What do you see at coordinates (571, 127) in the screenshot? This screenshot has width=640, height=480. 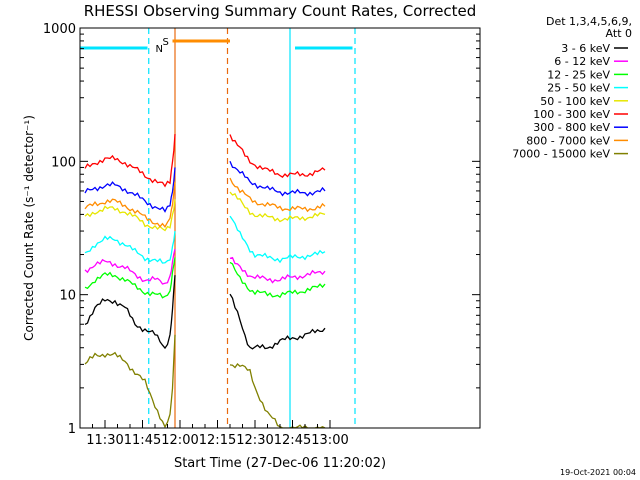 I see `legend-label: 300 - 800 keV` at bounding box center [571, 127].